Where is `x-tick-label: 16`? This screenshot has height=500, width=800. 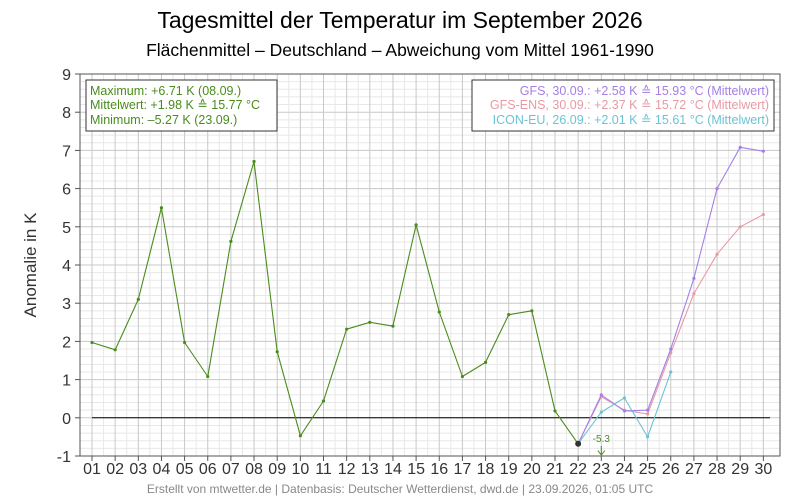 x-tick-label: 16 is located at coordinates (439, 469).